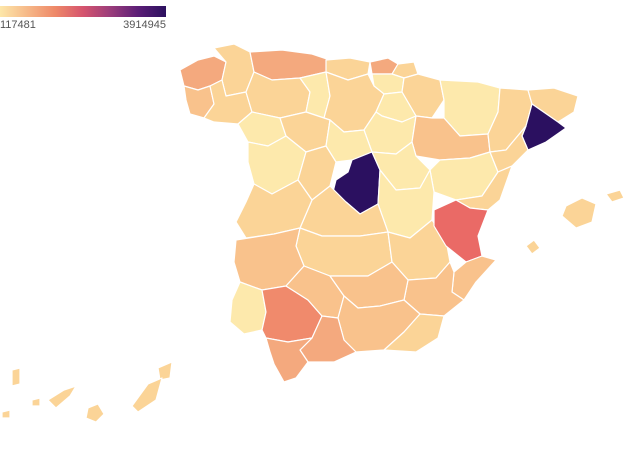 The height and width of the screenshot is (451, 640). I want to click on province-canarias-gran-canaria, so click(95, 413).